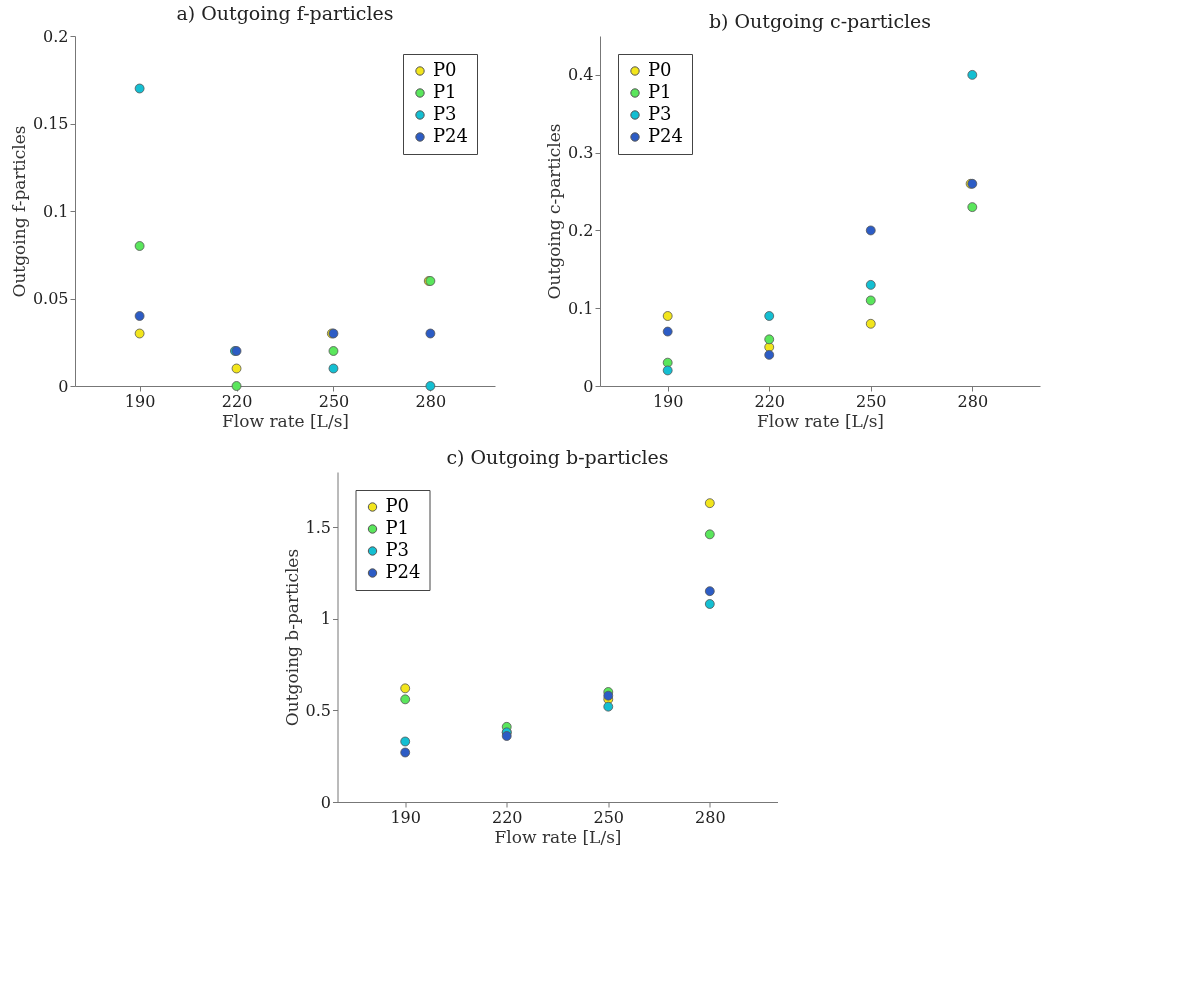 The width and height of the screenshot is (1201, 987). Describe the element at coordinates (50, 123) in the screenshot. I see `y-tick-label: 0.15` at that location.